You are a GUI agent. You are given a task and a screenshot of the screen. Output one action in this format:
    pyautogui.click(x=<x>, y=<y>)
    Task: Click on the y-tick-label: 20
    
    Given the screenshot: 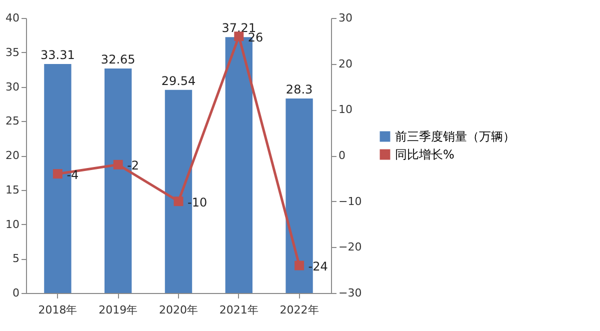 What is the action you would take?
    pyautogui.click(x=13, y=155)
    